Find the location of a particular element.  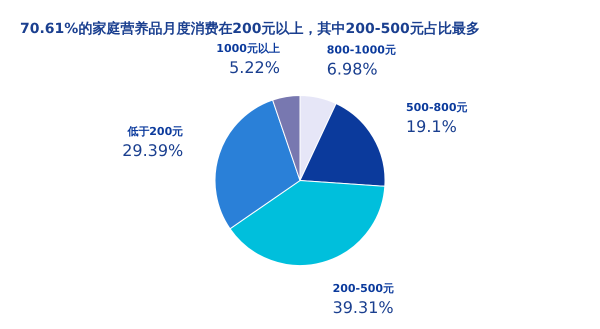

slice-label: 500-800元 is located at coordinates (437, 107).